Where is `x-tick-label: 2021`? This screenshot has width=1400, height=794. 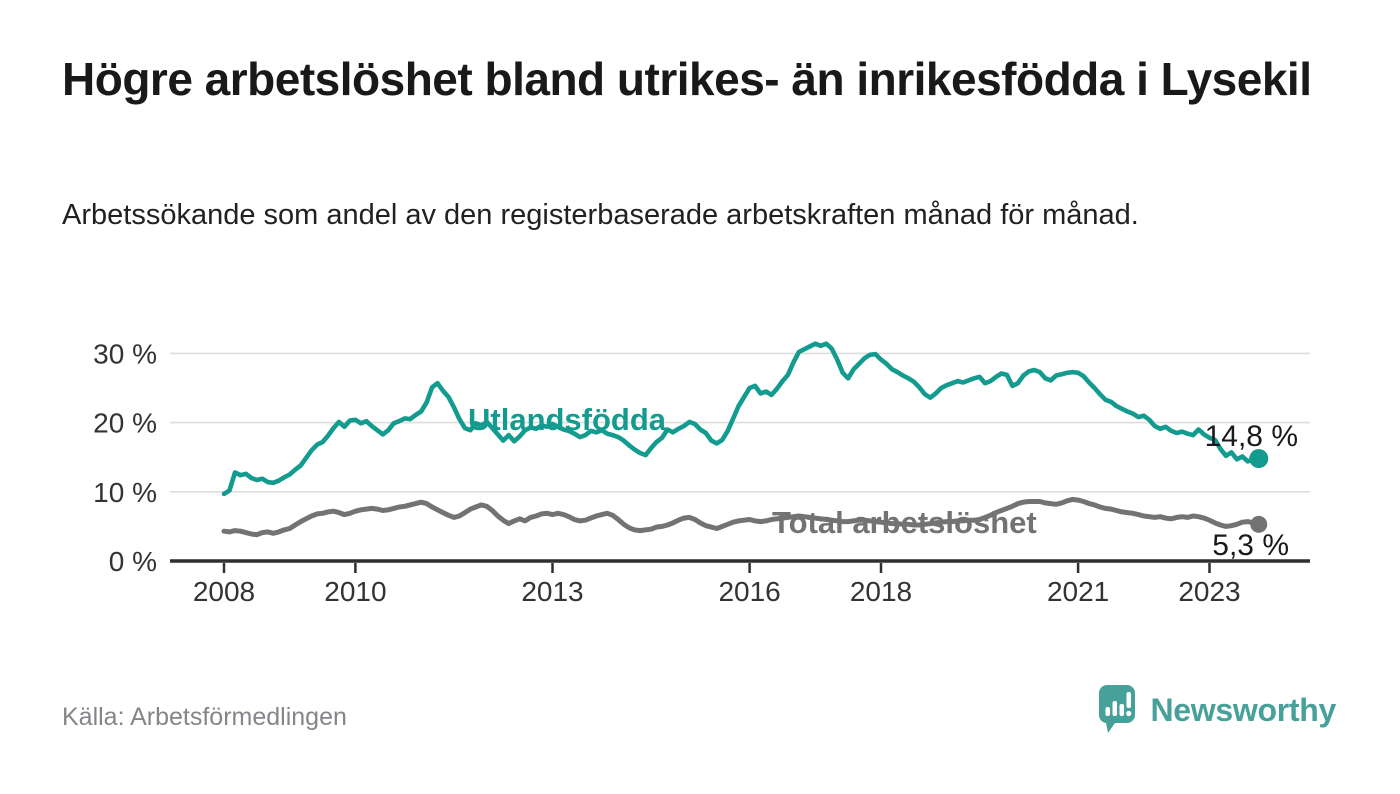 x-tick-label: 2021 is located at coordinates (1078, 591).